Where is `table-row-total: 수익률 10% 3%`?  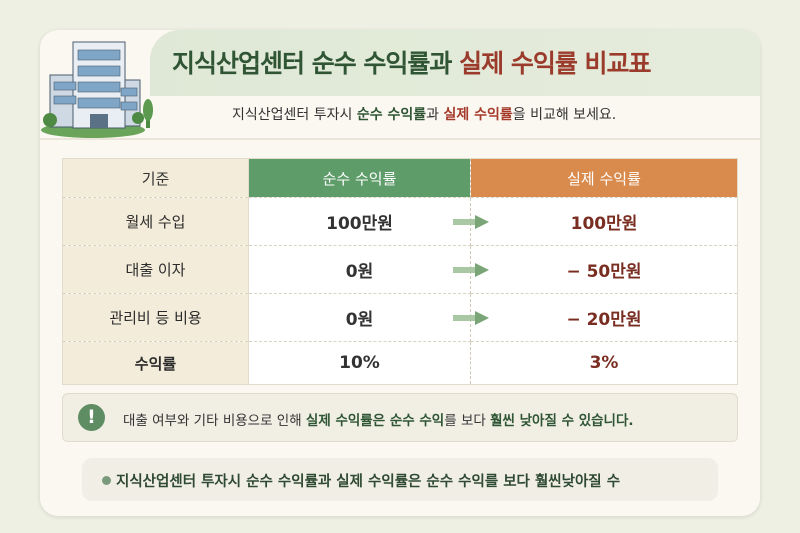 table-row-total: 수익률 10% 3% is located at coordinates (400, 363).